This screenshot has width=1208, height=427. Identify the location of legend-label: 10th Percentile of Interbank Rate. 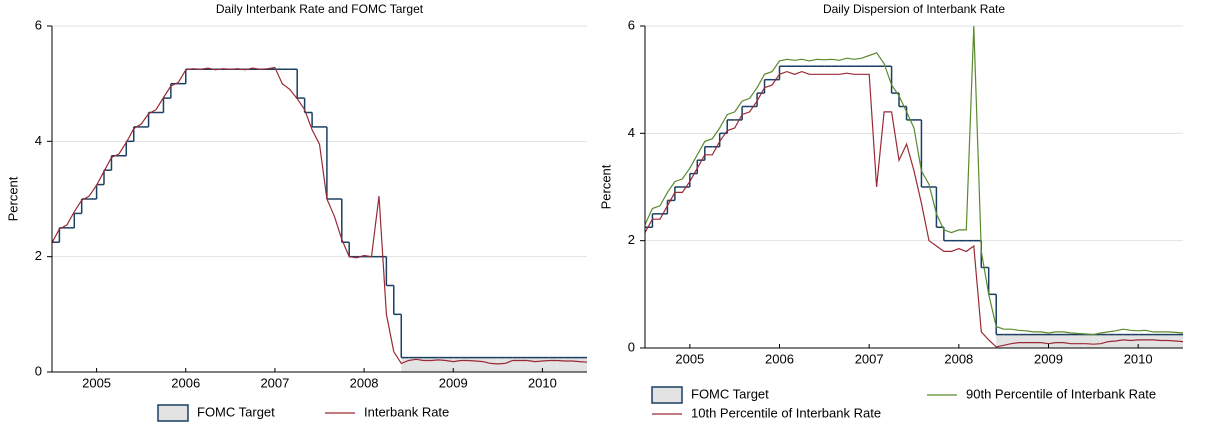
(786, 412).